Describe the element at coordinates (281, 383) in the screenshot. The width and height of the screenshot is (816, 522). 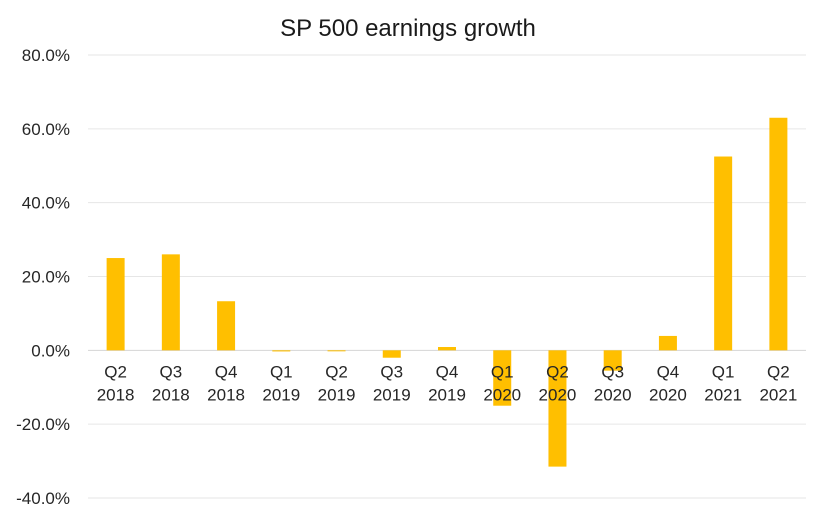
I see `x-tick-label: Q1 2019` at that location.